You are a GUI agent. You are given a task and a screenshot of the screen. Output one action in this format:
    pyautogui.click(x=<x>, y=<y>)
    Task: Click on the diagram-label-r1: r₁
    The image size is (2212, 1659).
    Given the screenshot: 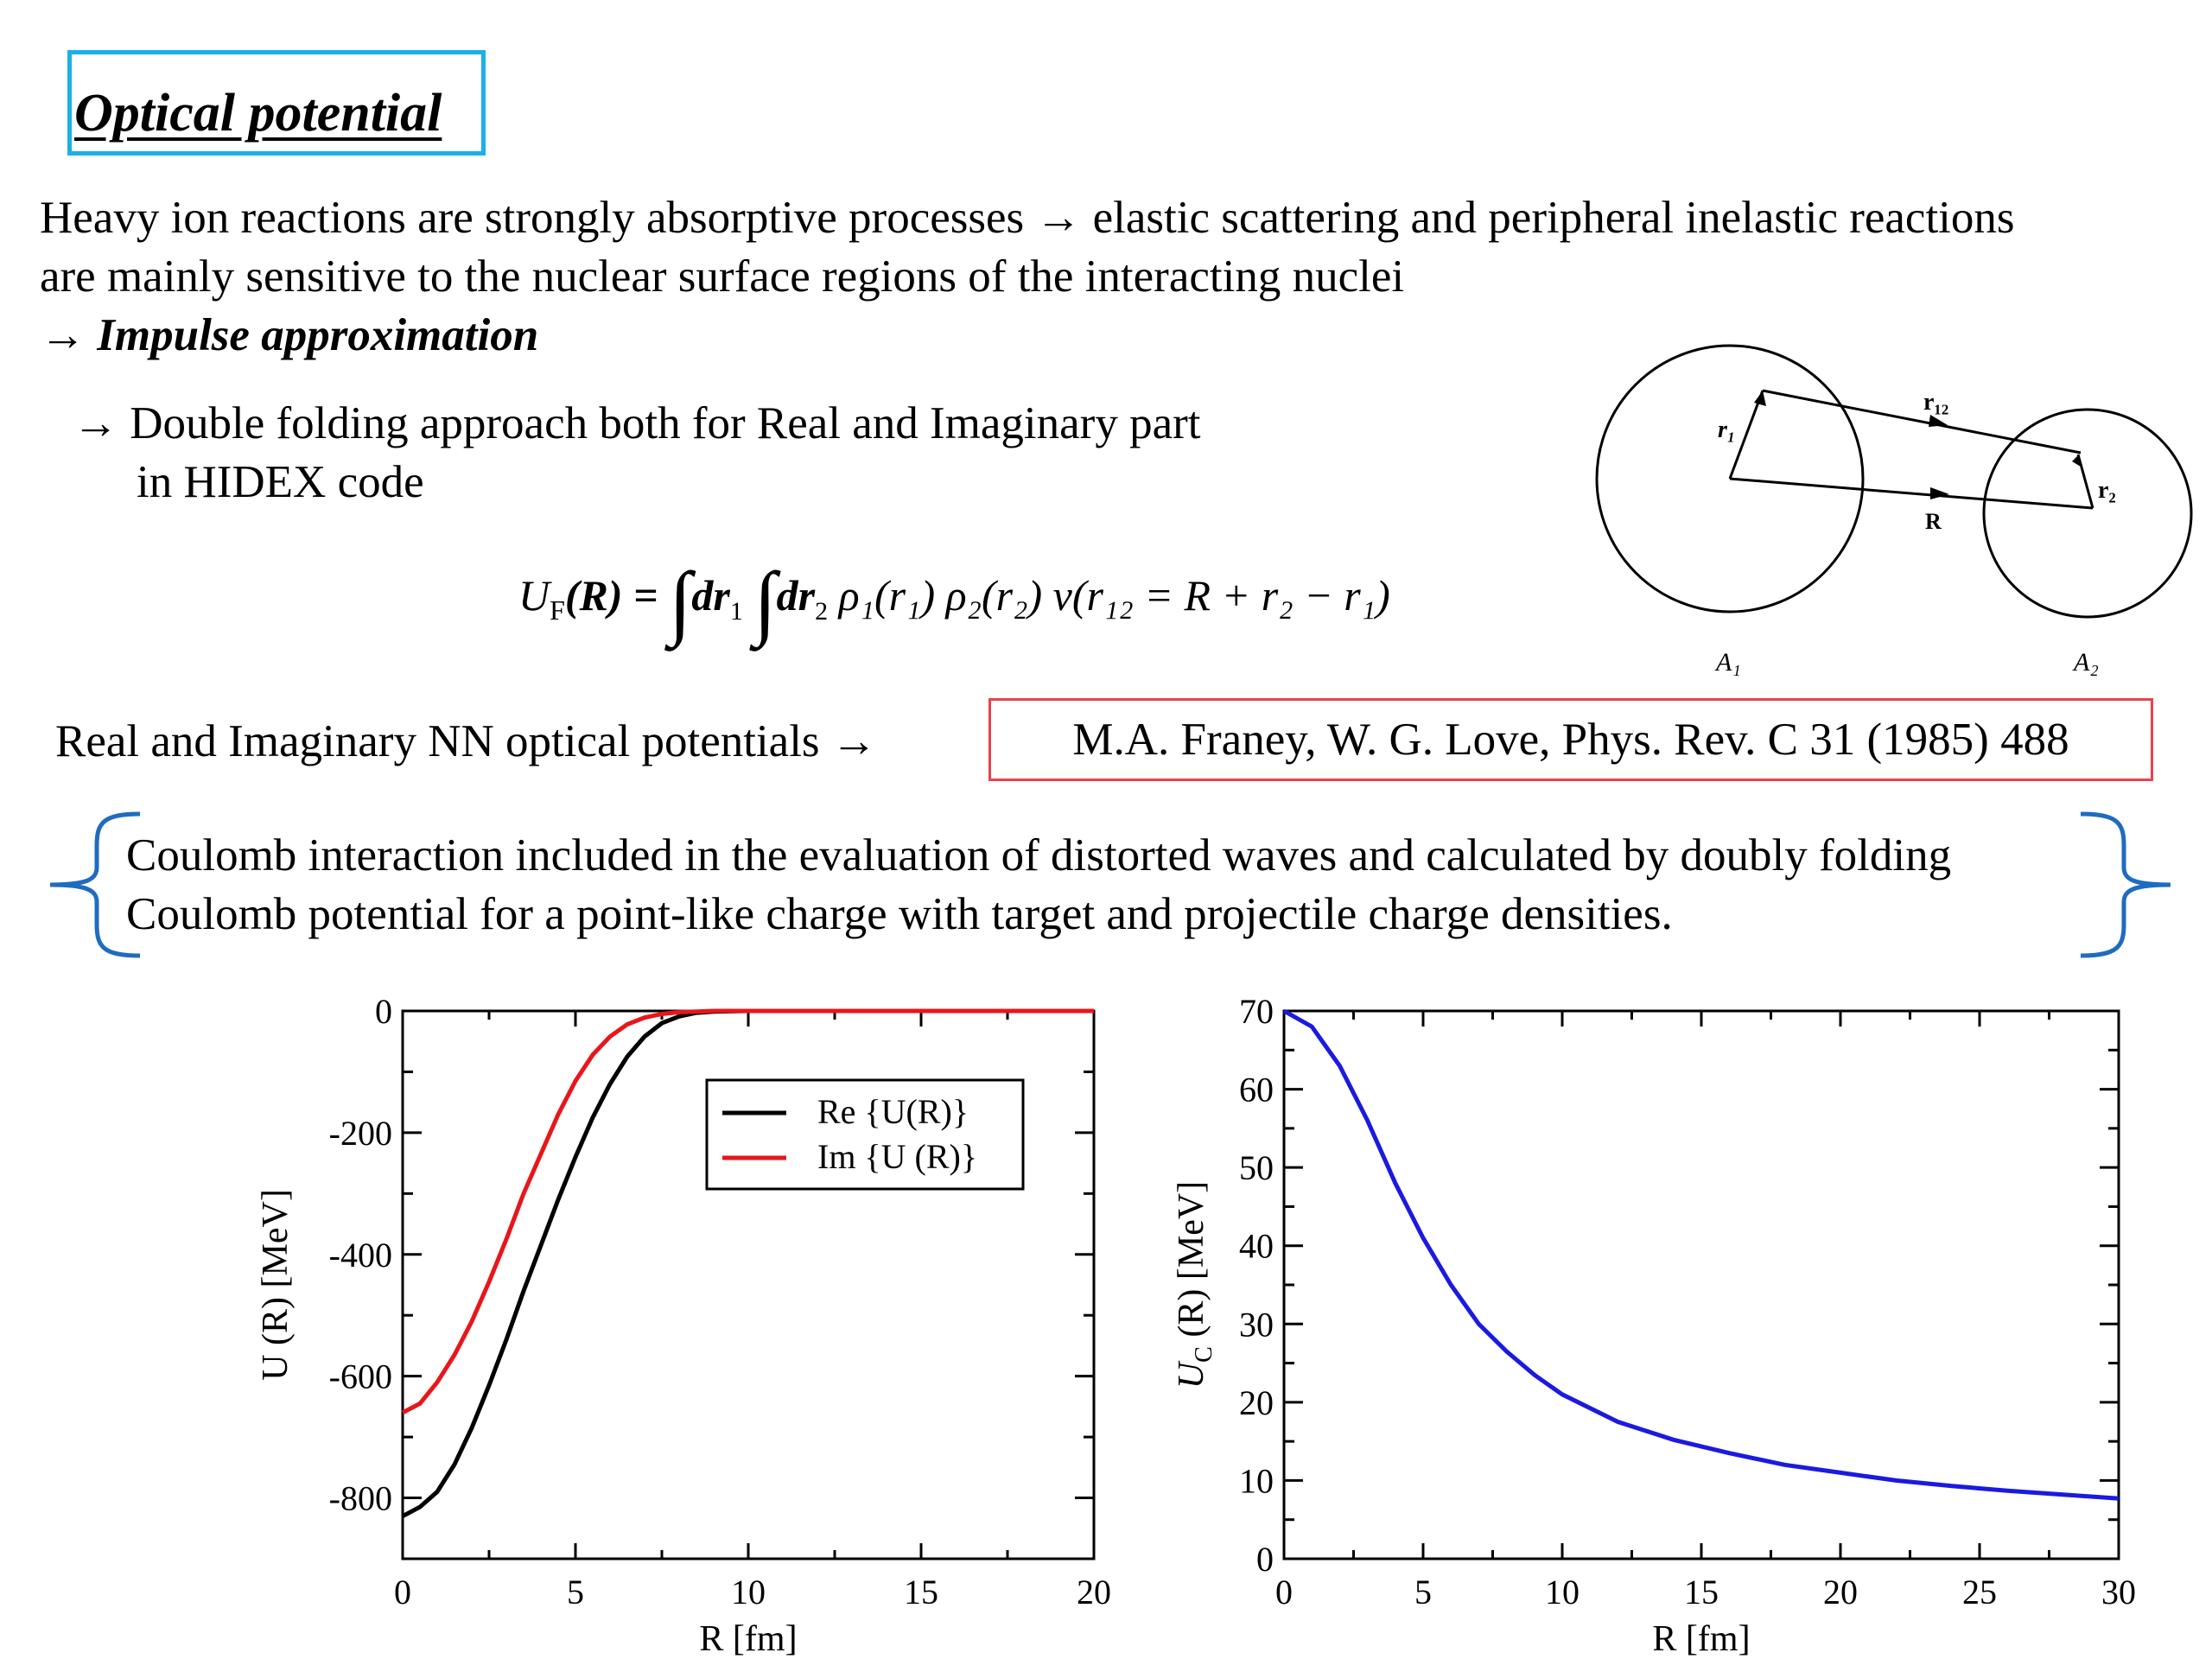 What is the action you would take?
    pyautogui.click(x=1727, y=429)
    